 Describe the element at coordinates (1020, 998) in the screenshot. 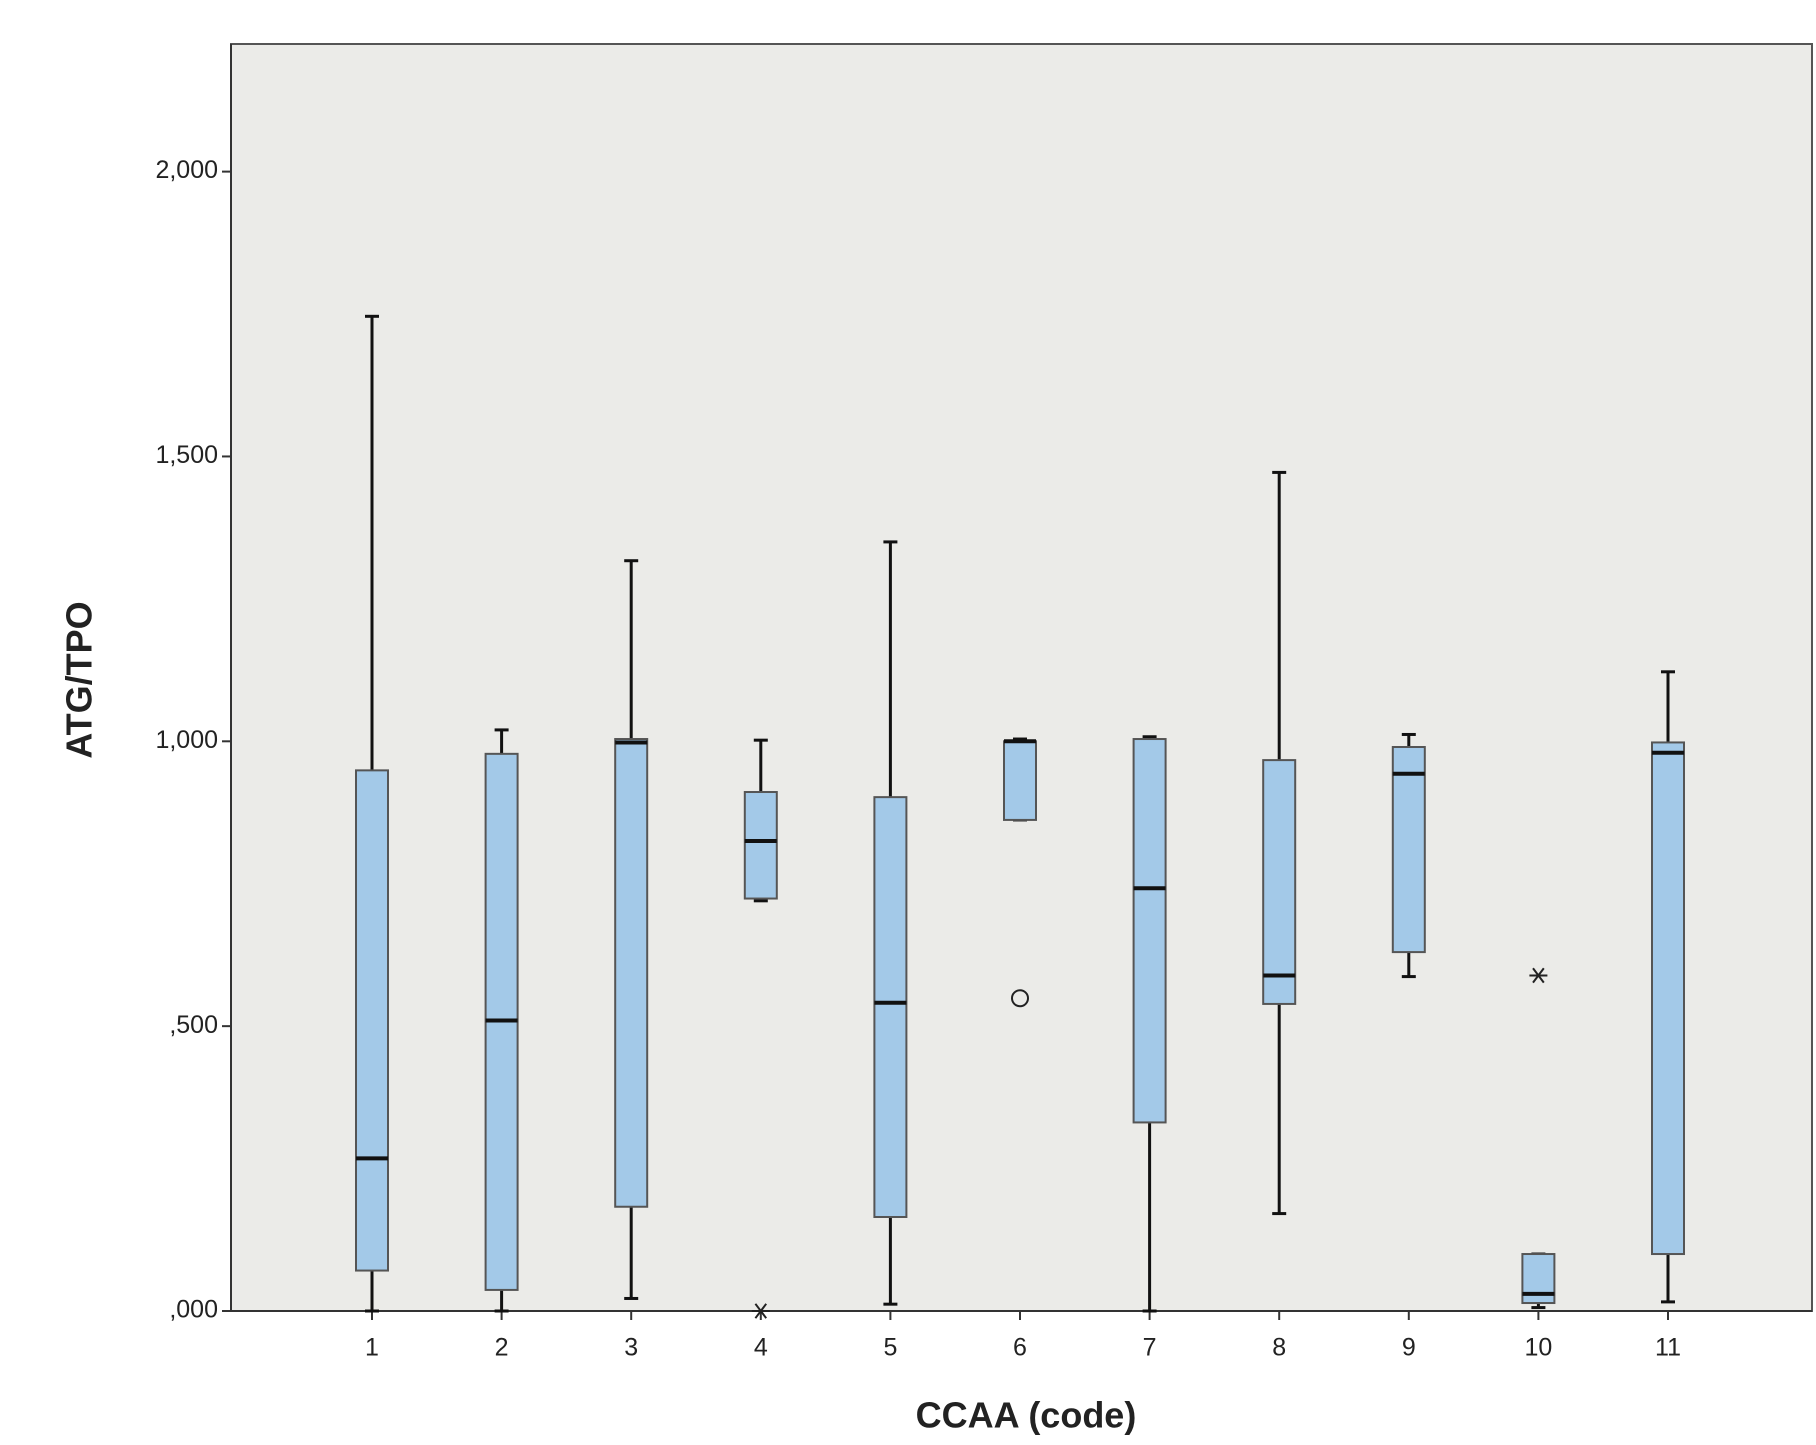

I see `outlier` at that location.